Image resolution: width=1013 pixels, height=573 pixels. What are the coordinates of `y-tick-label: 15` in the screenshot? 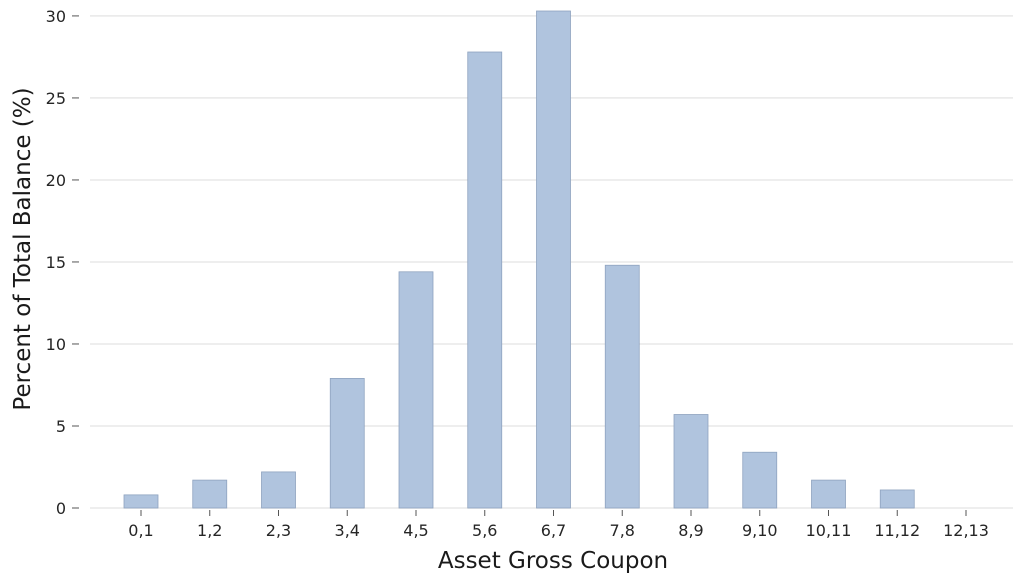 It's located at (56, 262).